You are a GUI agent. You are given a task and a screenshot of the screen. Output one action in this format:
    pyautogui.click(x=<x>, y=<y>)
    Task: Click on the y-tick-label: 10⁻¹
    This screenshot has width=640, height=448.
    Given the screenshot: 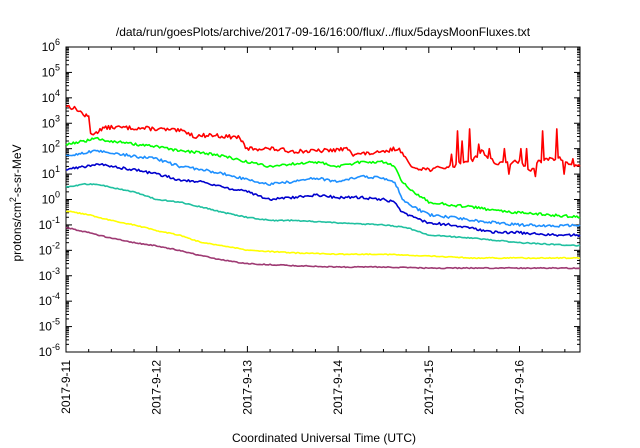 What is the action you would take?
    pyautogui.click(x=49, y=223)
    